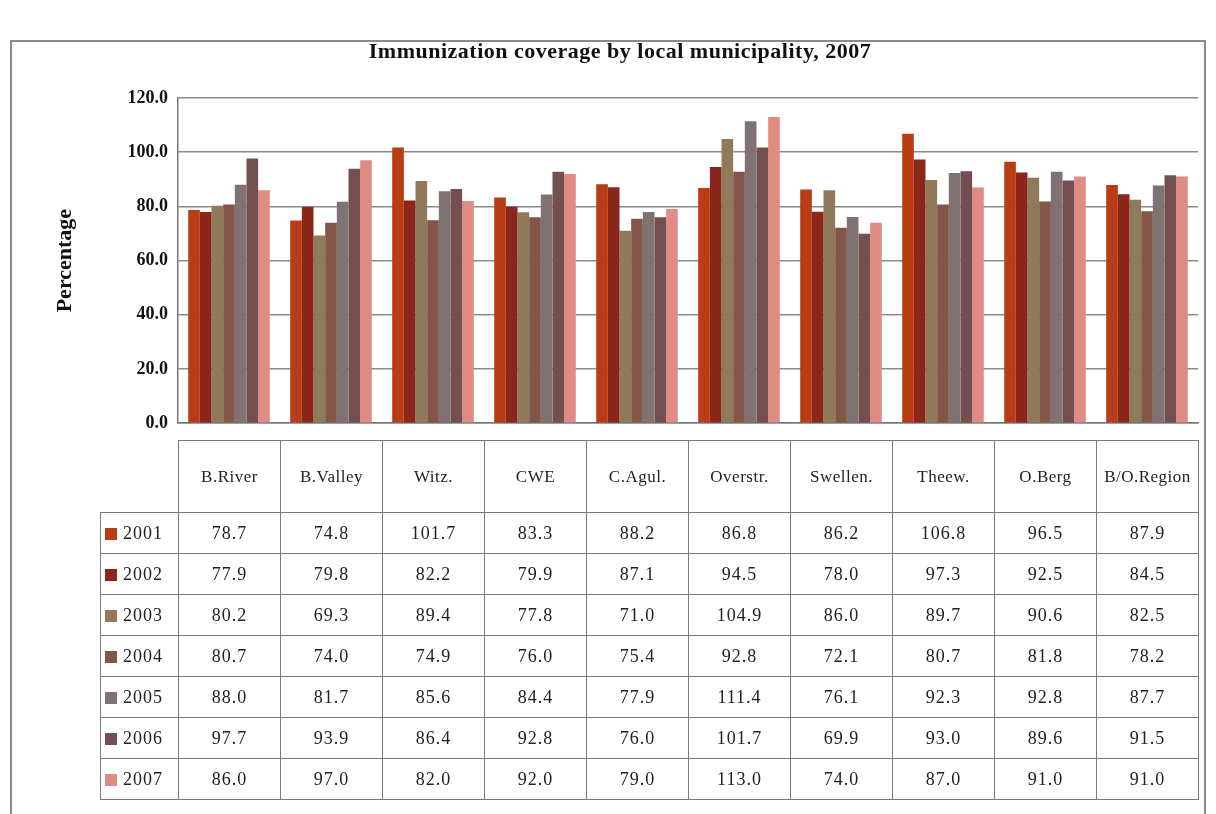 Image resolution: width=1216 pixels, height=814 pixels. Describe the element at coordinates (143, 574) in the screenshot. I see `legend-label: 2002` at that location.